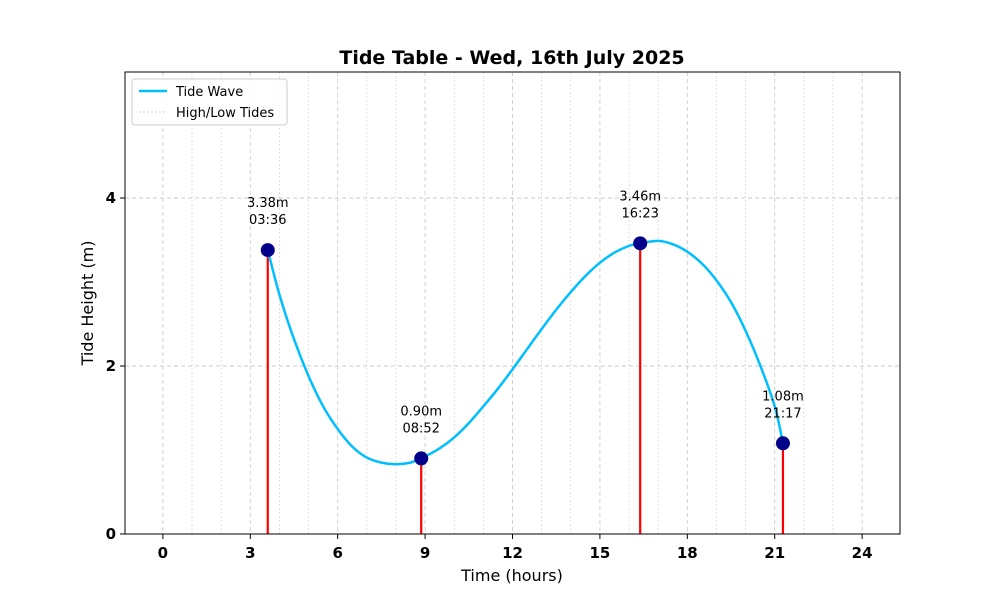 Image resolution: width=1000 pixels, height=600 pixels. What do you see at coordinates (420, 428) in the screenshot?
I see `tide-time-label: 08:52` at bounding box center [420, 428].